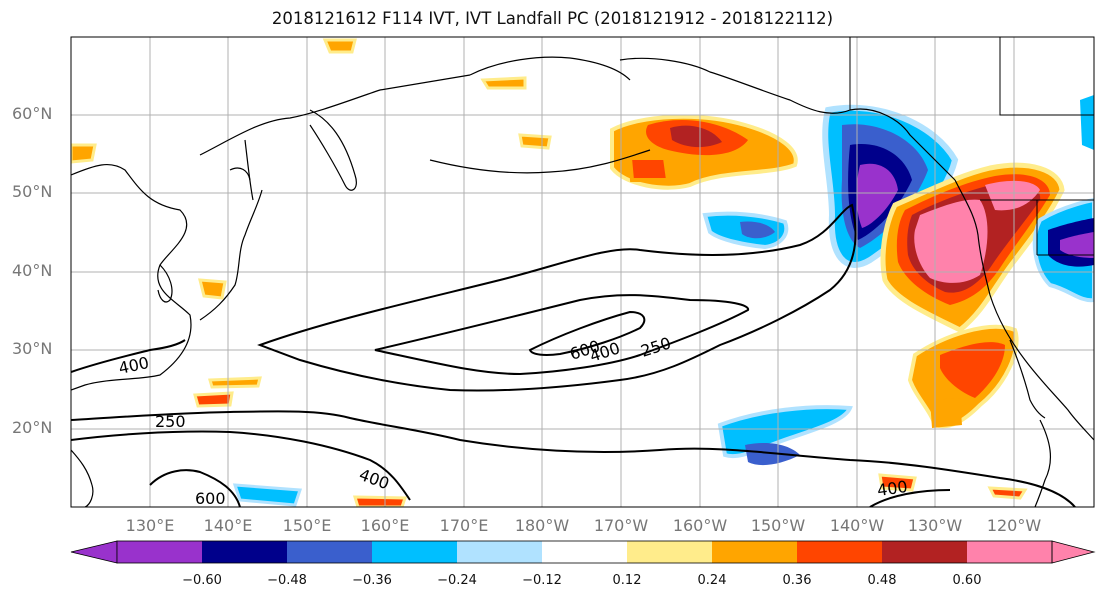  What do you see at coordinates (542, 580) in the screenshot?
I see `colorbar-tick-label: −0.12` at bounding box center [542, 580].